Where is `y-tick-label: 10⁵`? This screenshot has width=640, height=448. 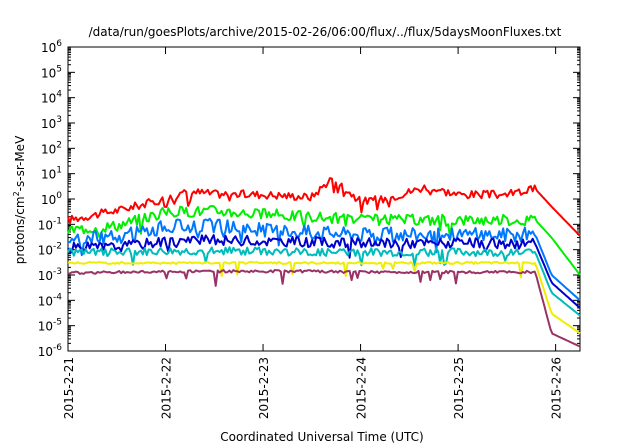
y-tick-label: 10⁵ is located at coordinates (51, 72).